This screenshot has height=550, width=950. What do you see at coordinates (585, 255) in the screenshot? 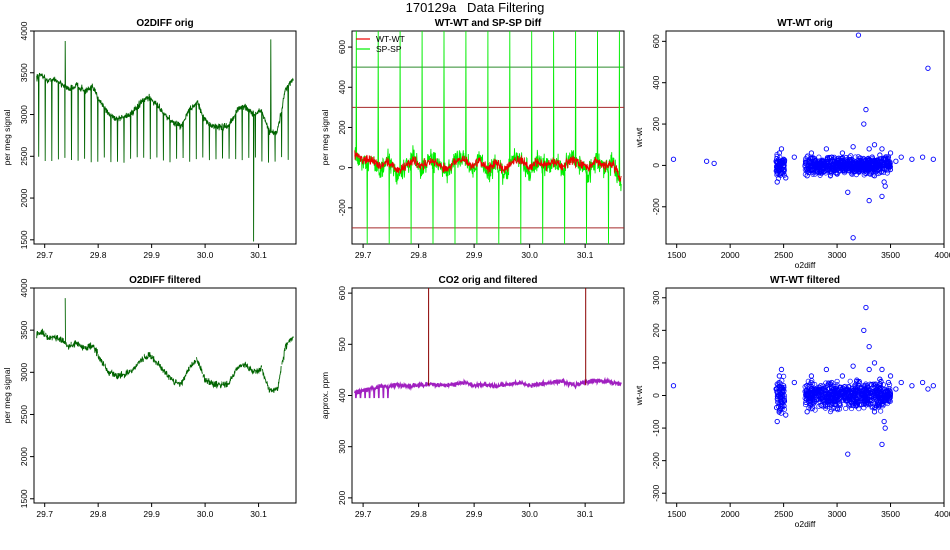
I see `x-tick-label: 30.1` at bounding box center [585, 255].